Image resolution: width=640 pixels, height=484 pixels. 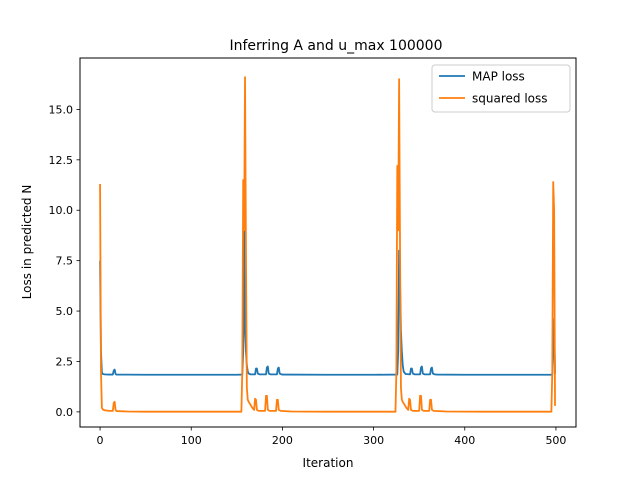 What do you see at coordinates (331, 437) in the screenshot?
I see `x-axis: 0 100 200 300 400 500` at bounding box center [331, 437].